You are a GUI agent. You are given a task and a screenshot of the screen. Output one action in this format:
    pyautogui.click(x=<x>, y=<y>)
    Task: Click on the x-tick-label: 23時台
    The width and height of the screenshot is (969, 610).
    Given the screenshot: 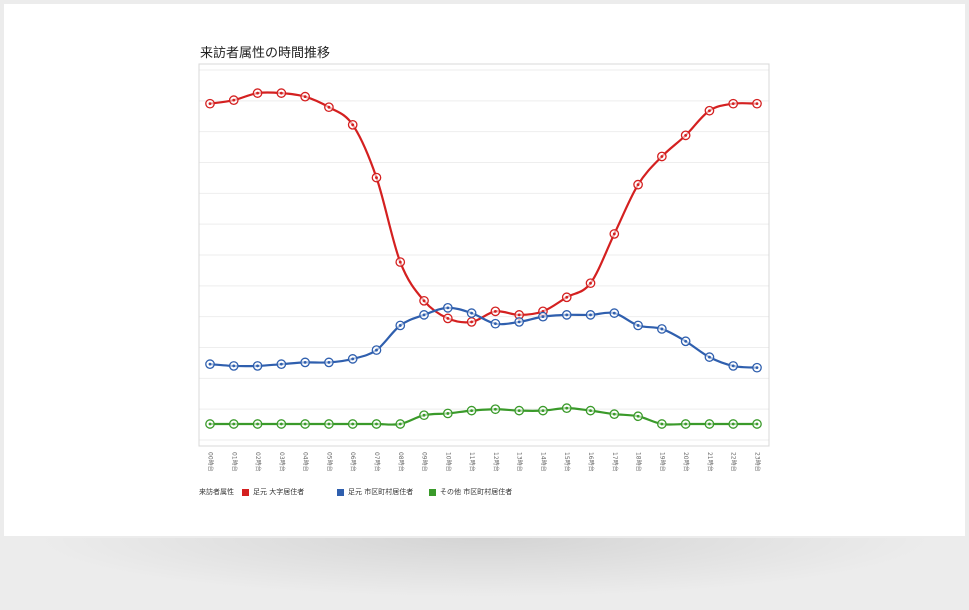 What is the action you would take?
    pyautogui.click(x=758, y=462)
    